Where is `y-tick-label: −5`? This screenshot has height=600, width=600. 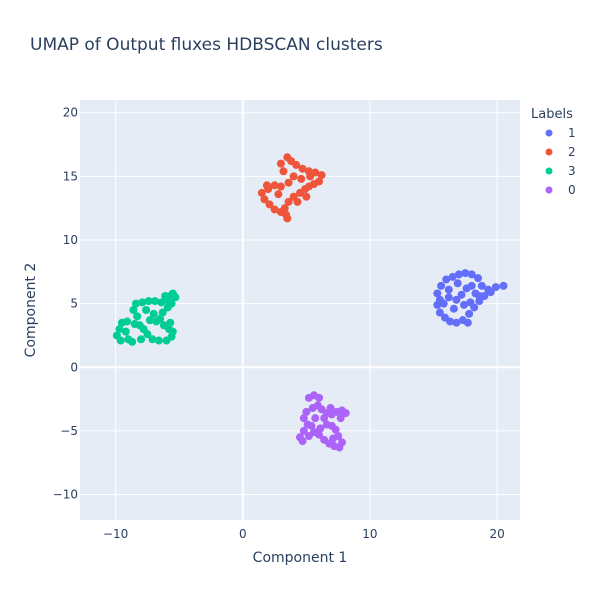
y-tick-label: −5 is located at coordinates (69, 431).